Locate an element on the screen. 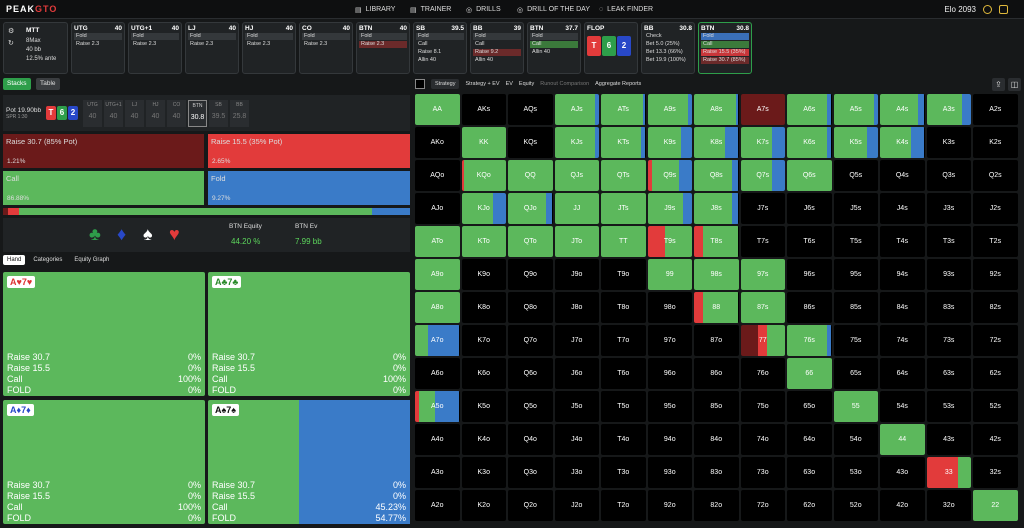  matrix-cell: T8o is located at coordinates (623, 307).